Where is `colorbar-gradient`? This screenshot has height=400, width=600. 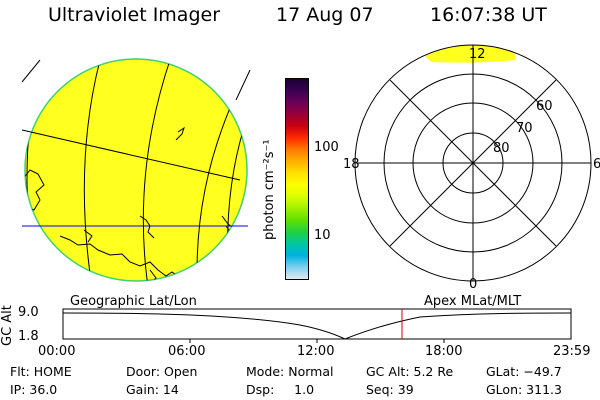
colorbar-gradient is located at coordinates (297, 179).